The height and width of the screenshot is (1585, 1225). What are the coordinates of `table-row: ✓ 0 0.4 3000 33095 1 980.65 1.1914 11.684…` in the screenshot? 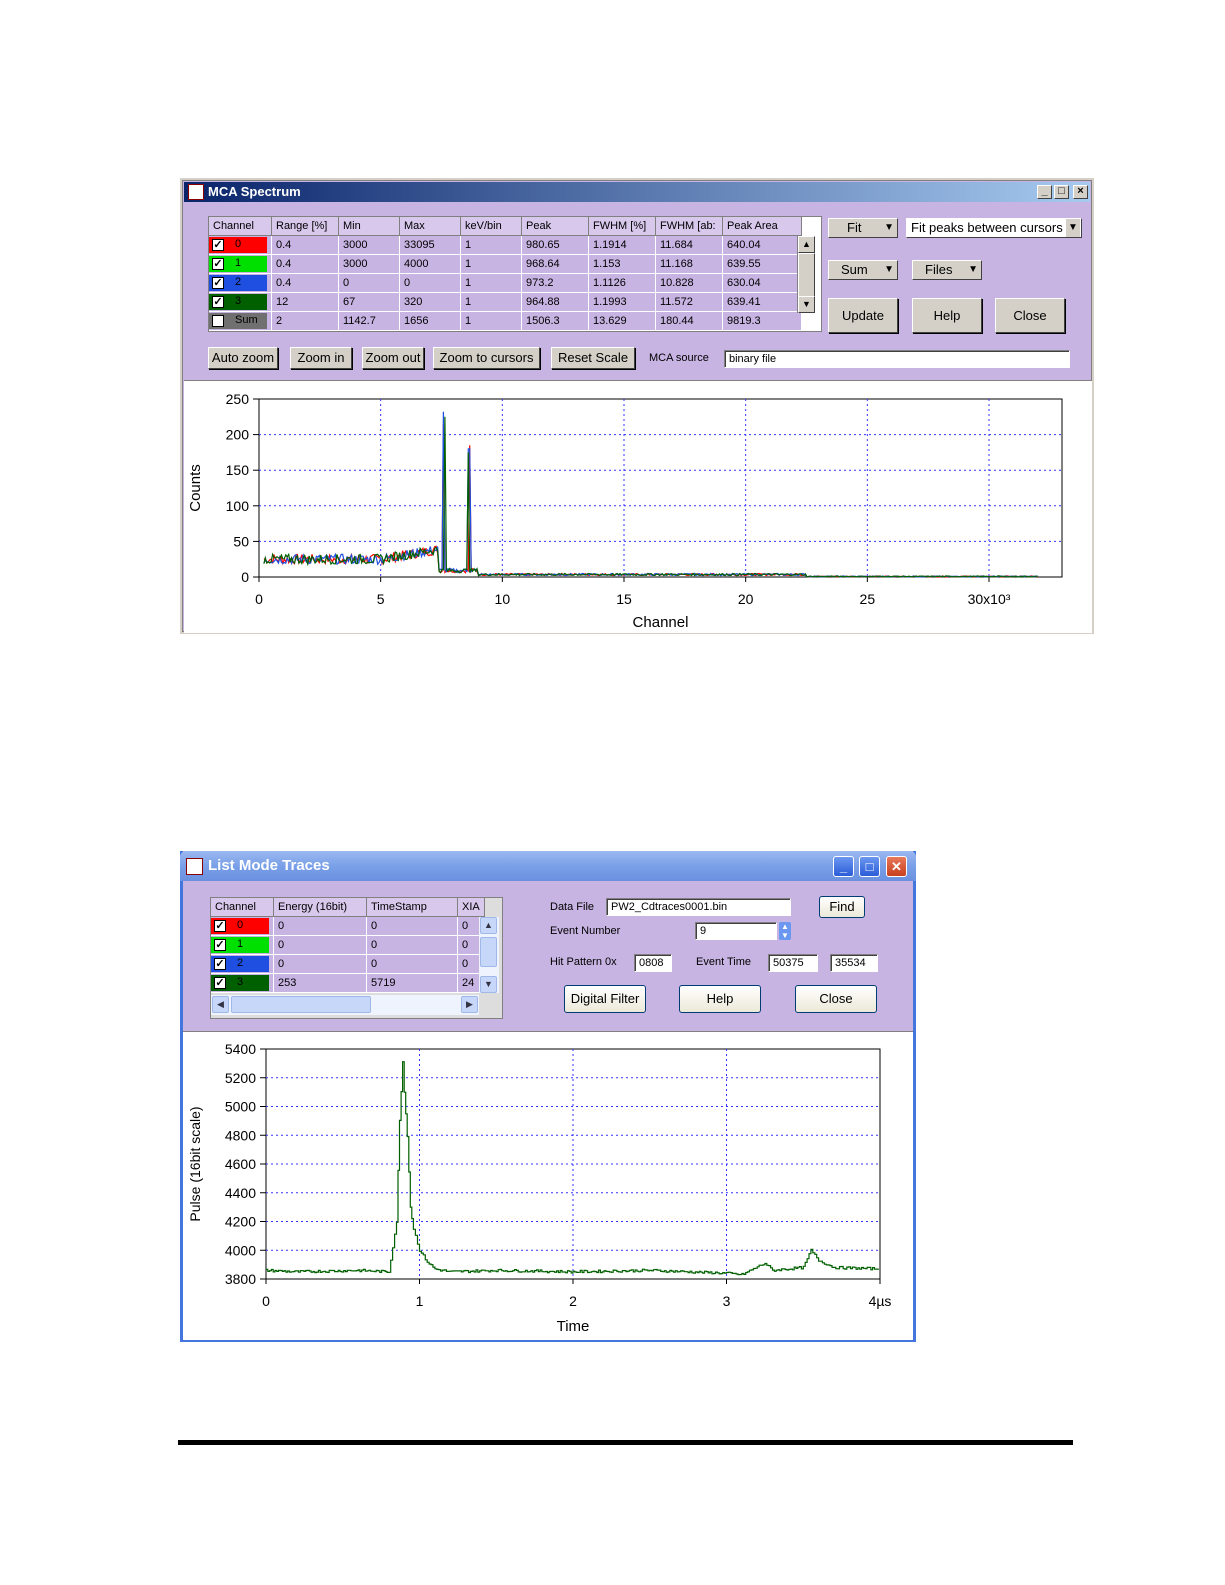 It's located at (505, 245).